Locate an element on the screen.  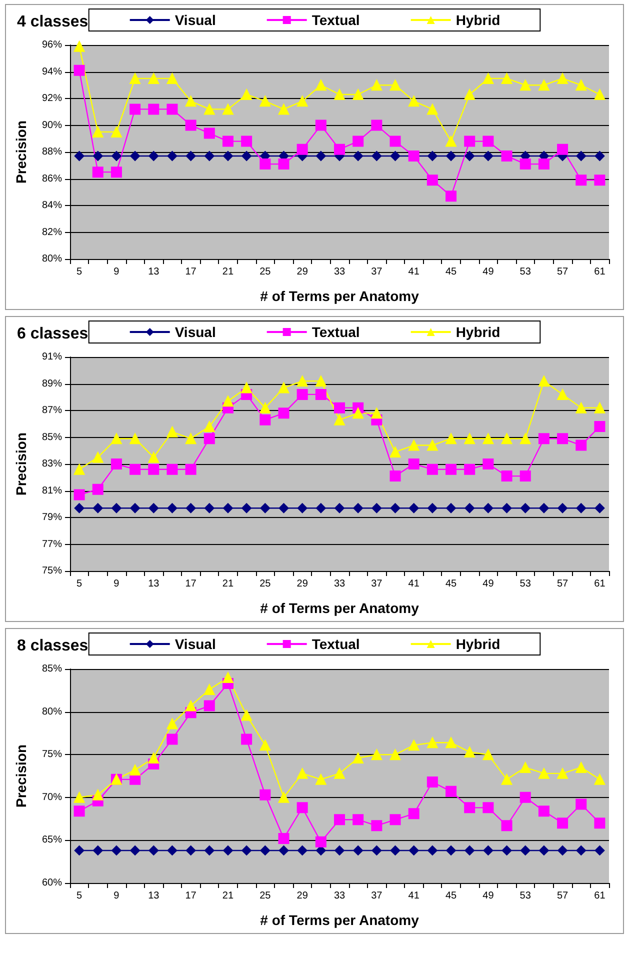
legend-label: Visual is located at coordinates (195, 644).